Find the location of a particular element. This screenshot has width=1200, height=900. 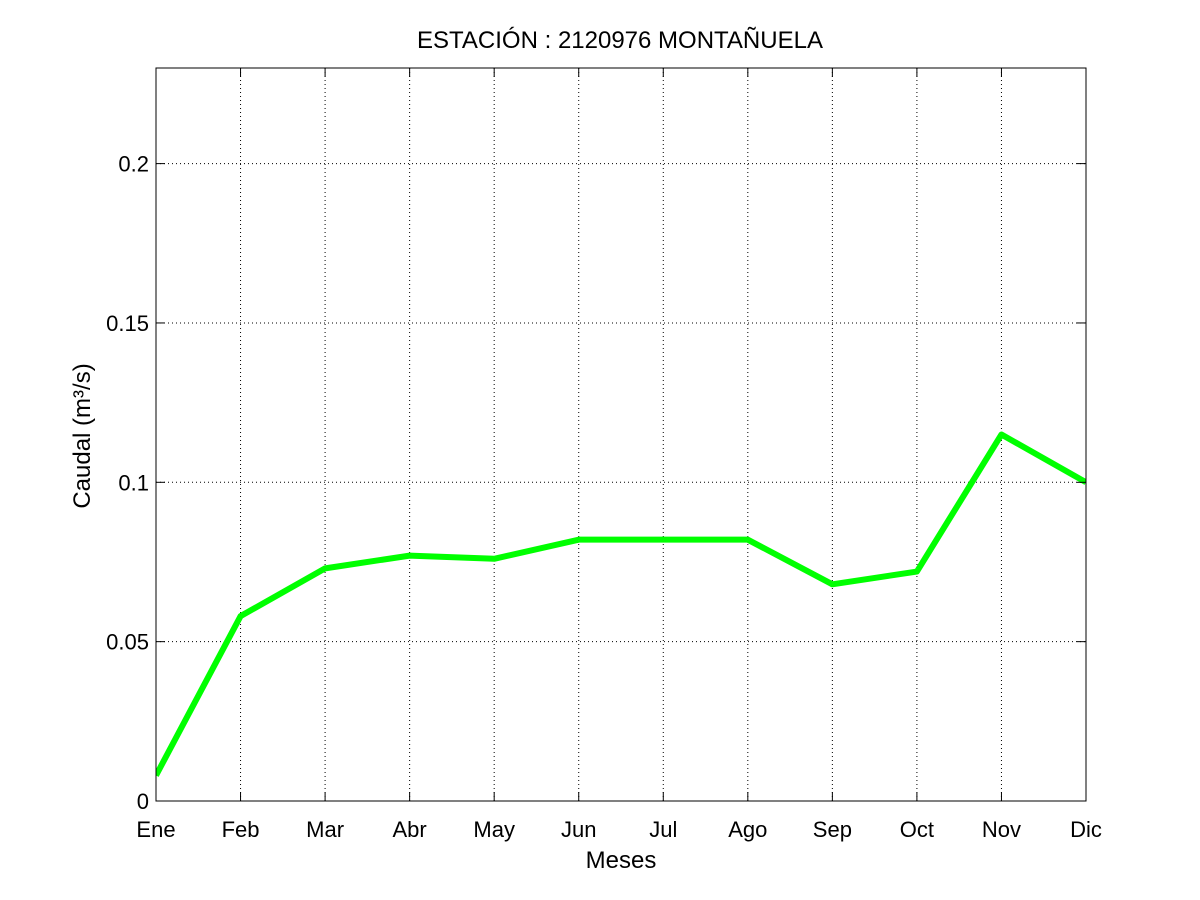

y-tick-label: 0 is located at coordinates (143, 801).